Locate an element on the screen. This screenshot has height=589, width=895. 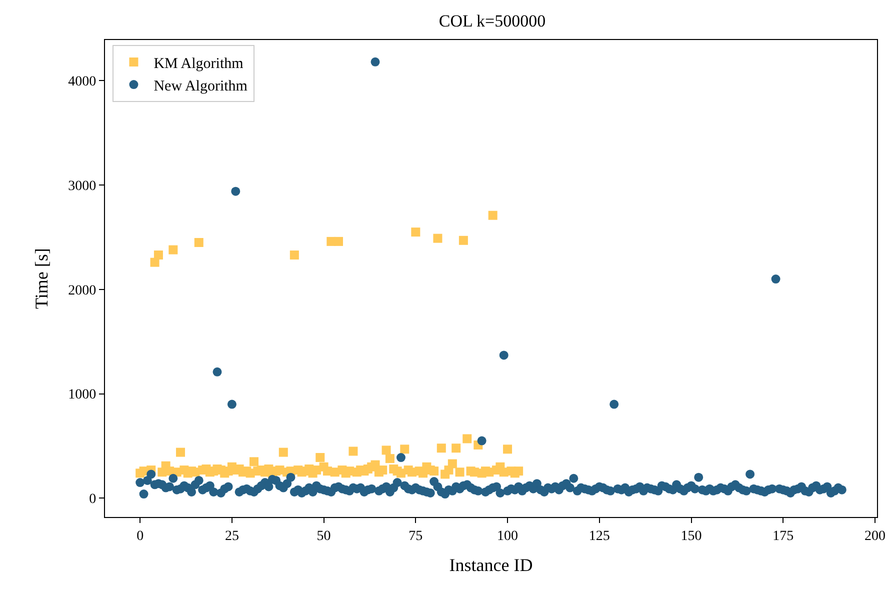
legend-label: KM Algorithm is located at coordinates (199, 64).